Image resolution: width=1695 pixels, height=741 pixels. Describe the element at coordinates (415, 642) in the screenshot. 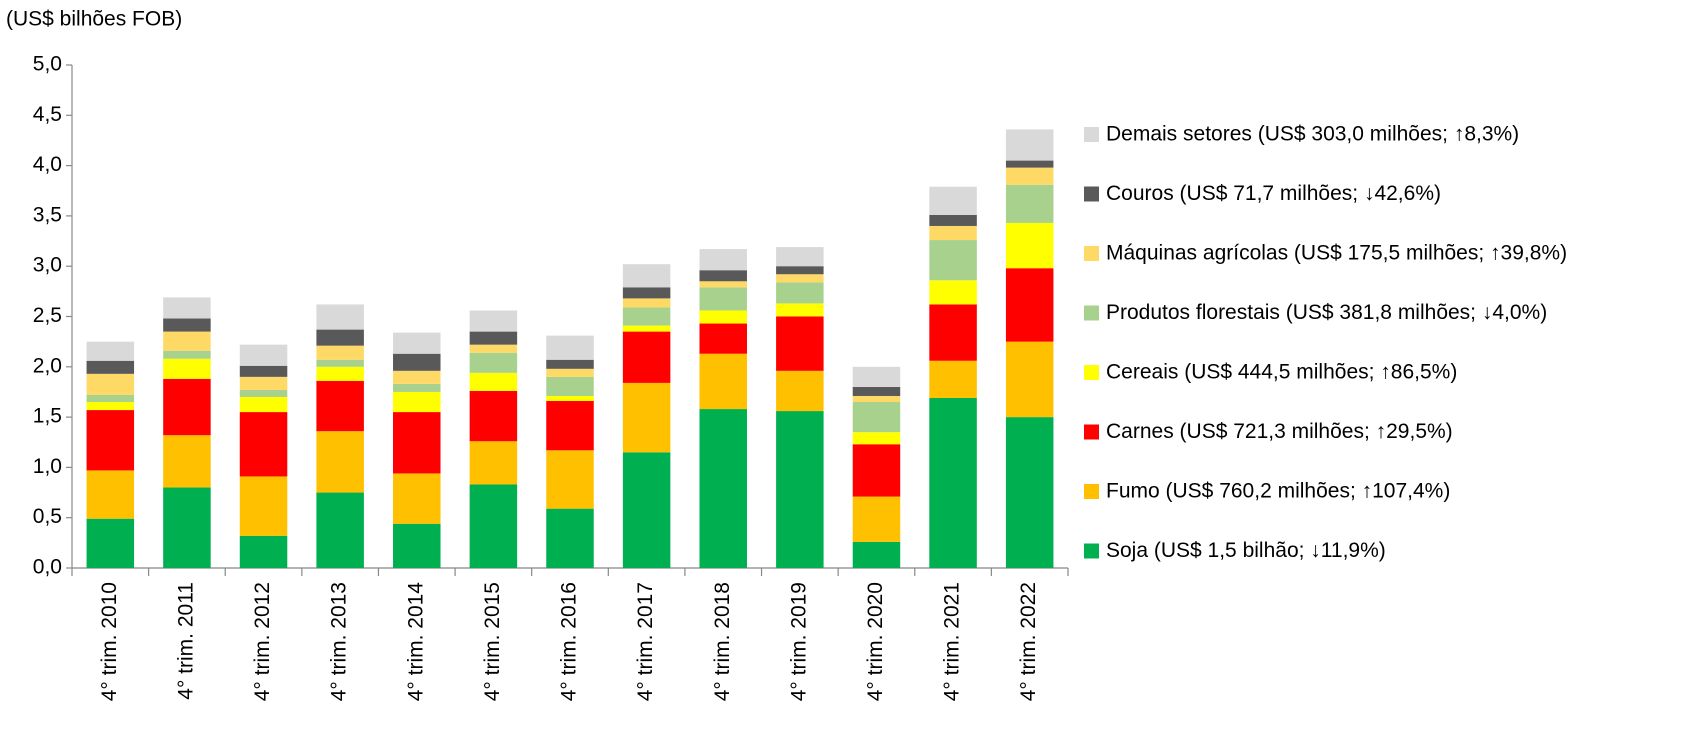

I see `x-tick-label: 4° trim. 2014` at that location.